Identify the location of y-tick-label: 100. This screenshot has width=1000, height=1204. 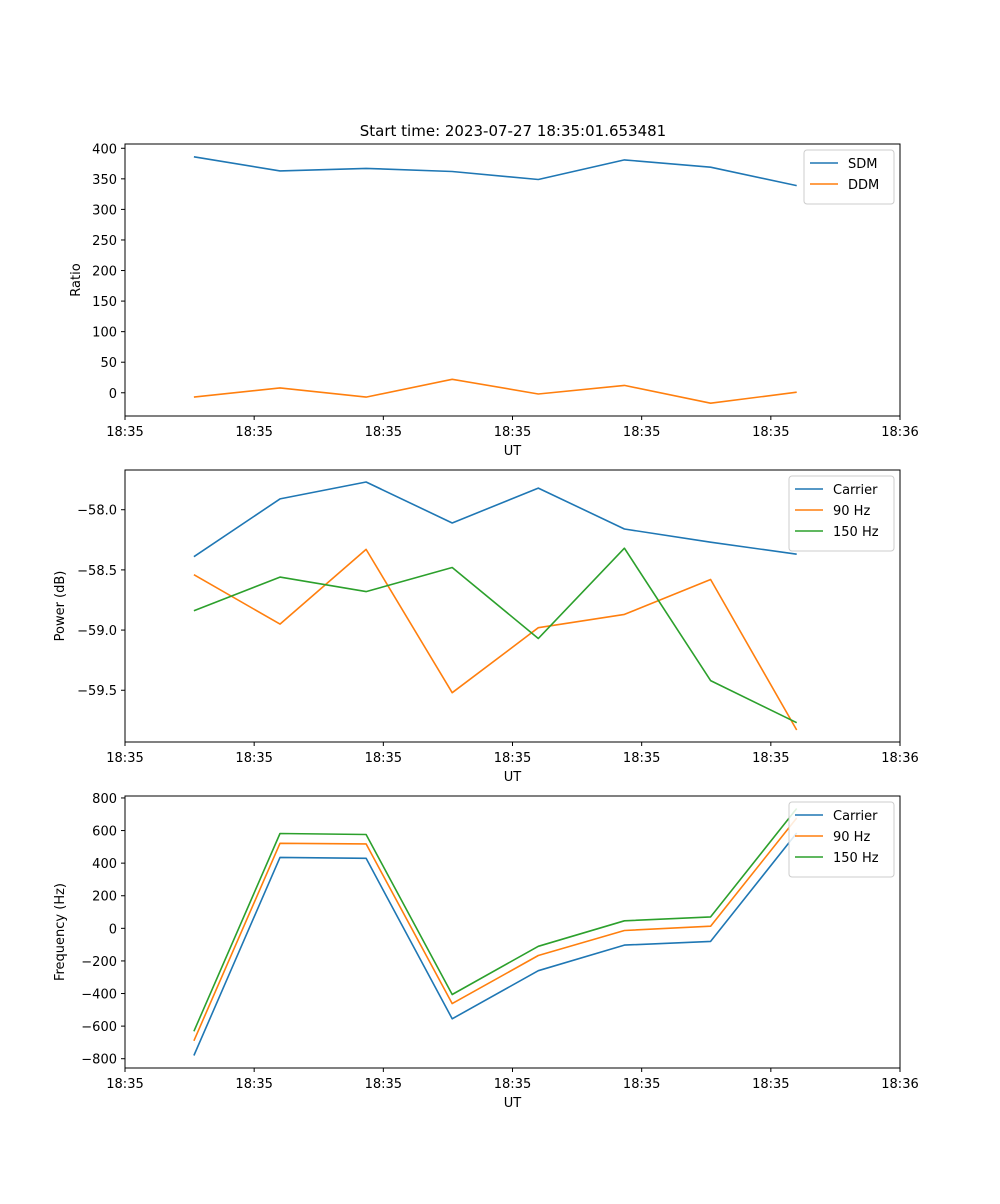
(104, 333).